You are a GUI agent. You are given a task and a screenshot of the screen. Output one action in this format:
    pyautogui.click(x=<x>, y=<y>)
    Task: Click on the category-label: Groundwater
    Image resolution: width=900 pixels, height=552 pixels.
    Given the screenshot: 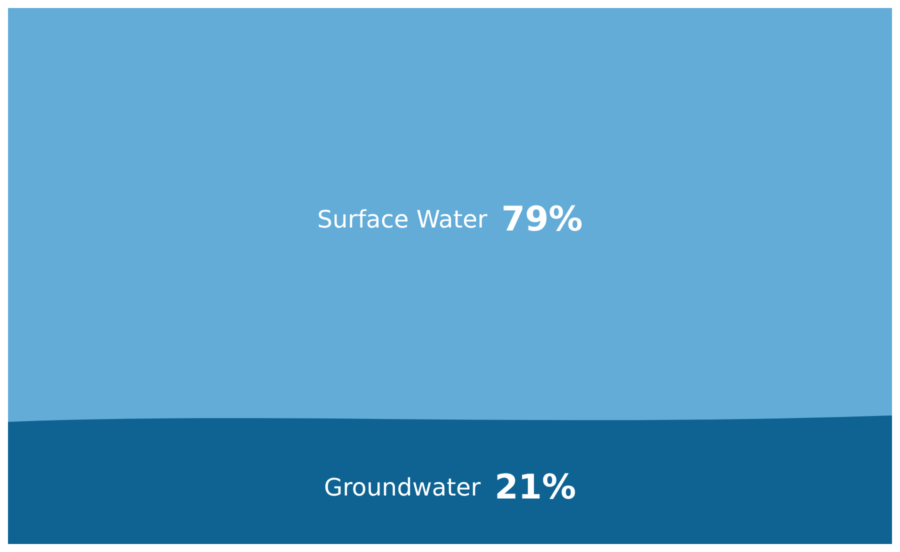 What is the action you would take?
    pyautogui.click(x=402, y=488)
    